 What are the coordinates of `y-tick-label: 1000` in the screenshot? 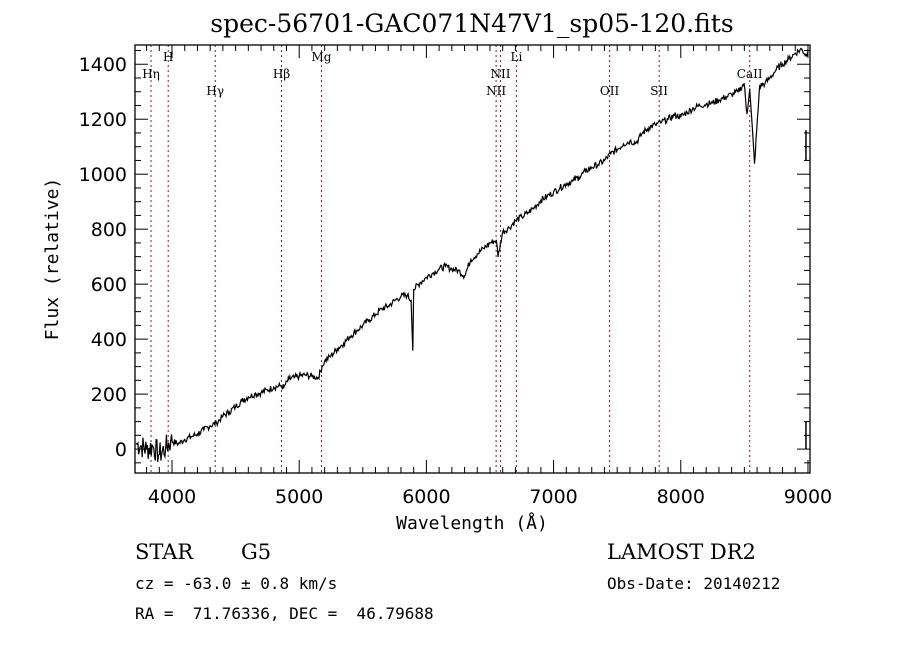 It's located at (103, 175).